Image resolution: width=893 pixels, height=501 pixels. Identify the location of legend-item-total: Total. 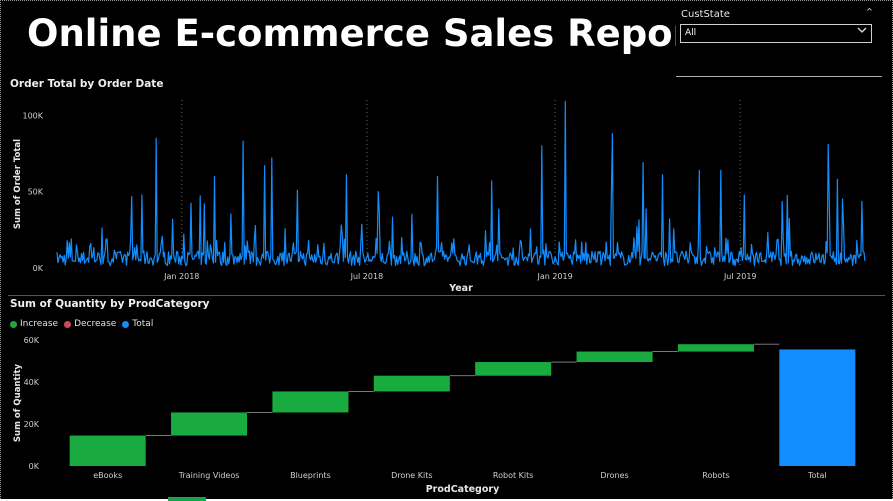
(137, 324).